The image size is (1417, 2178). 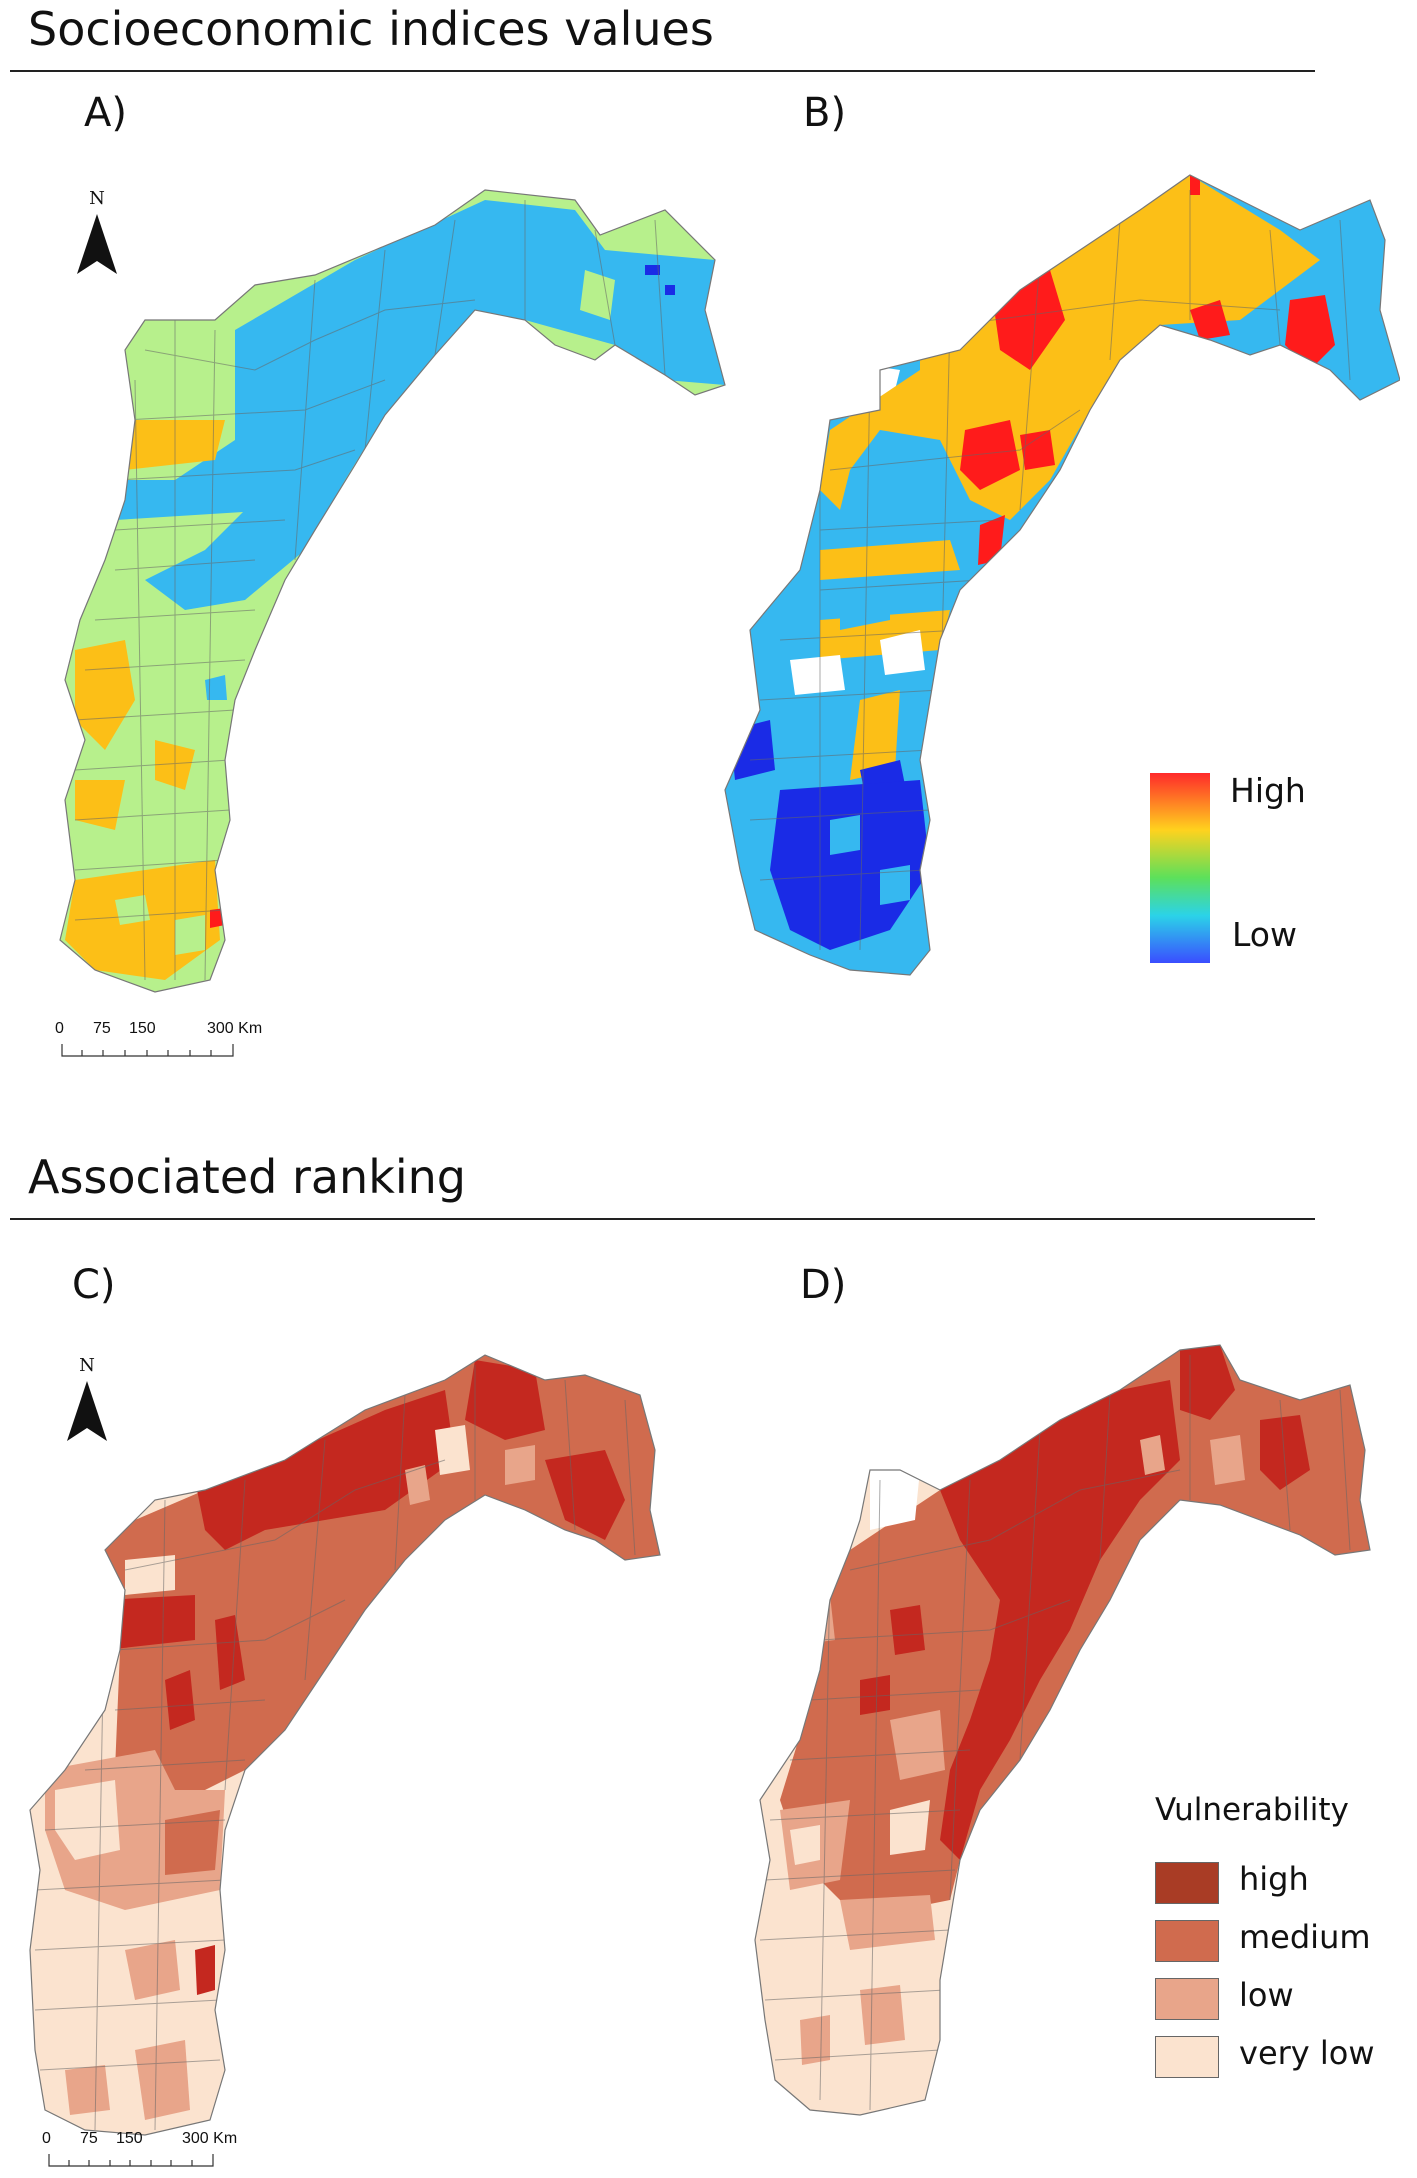 I want to click on legend-label-high: high, so click(x=1274, y=1879).